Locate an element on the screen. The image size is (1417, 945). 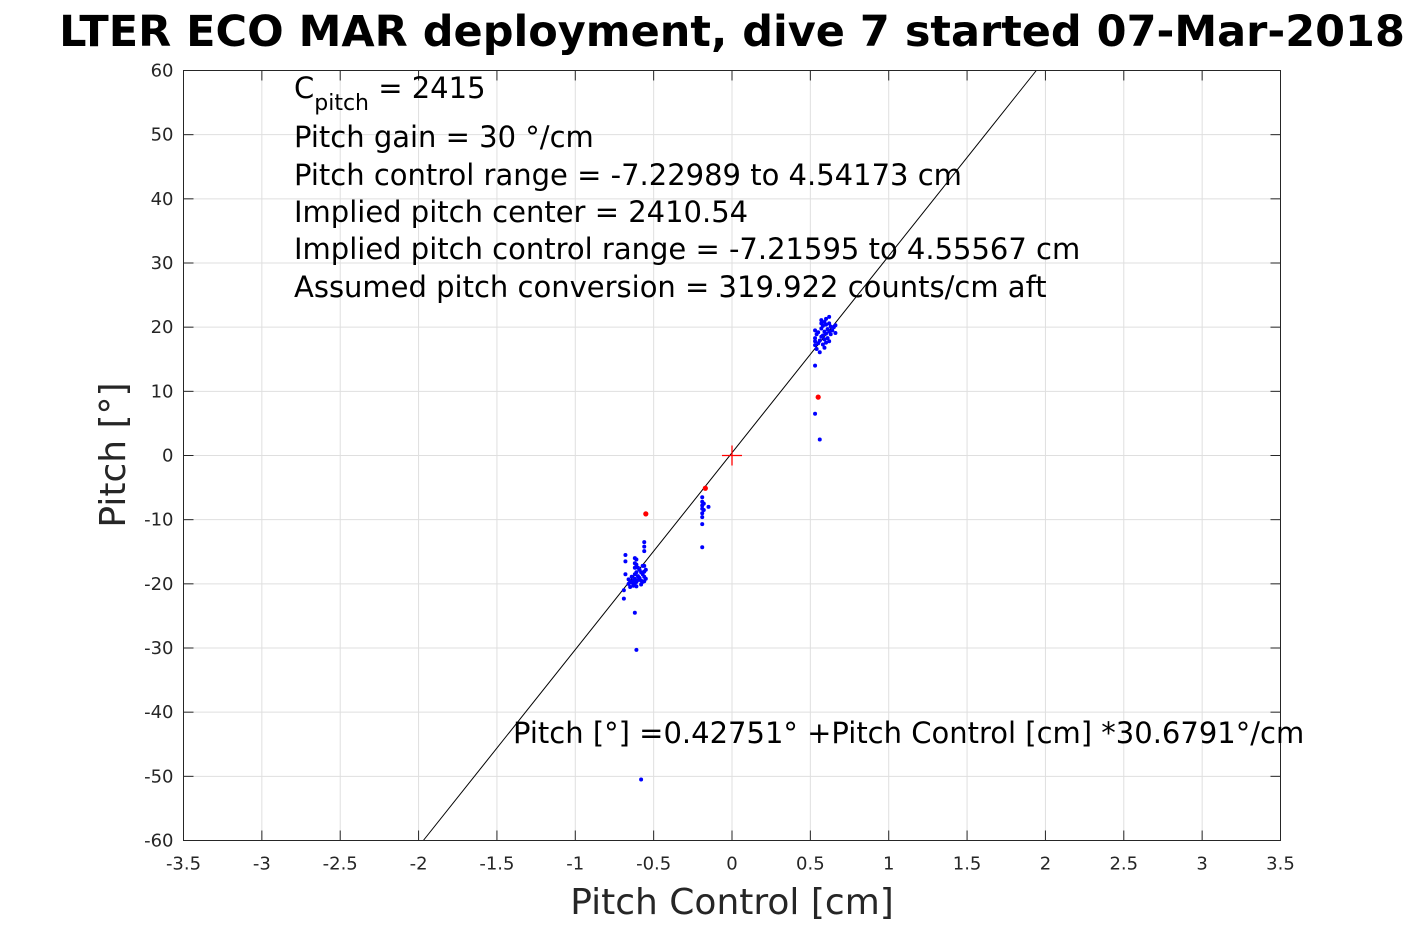
y-tick-label: 30 is located at coordinates (162, 263).